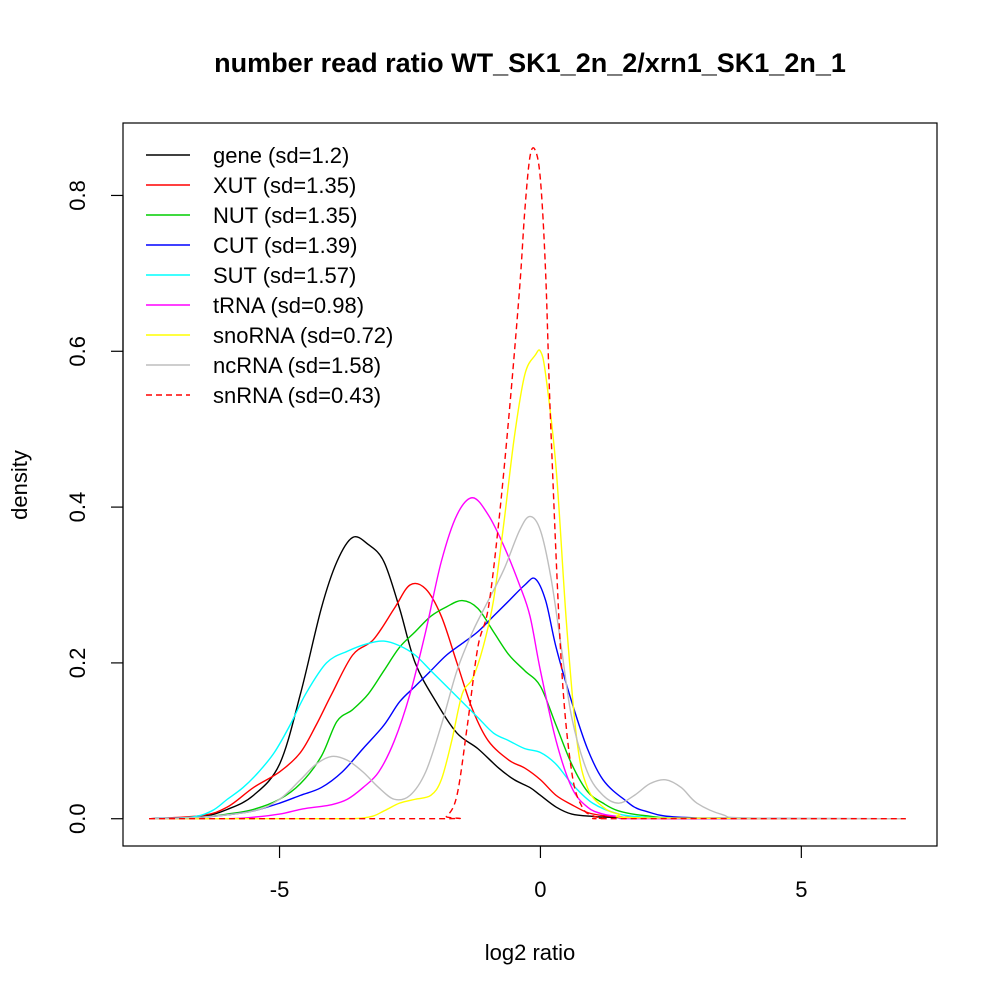 Image resolution: width=1000 pixels, height=1000 pixels. Describe the element at coordinates (77, 663) in the screenshot. I see `y-tick-label: 0.2` at that location.